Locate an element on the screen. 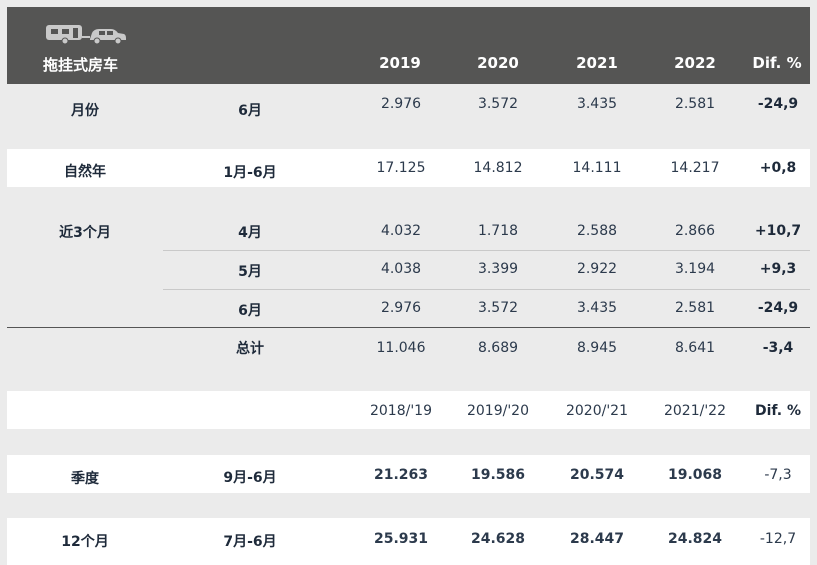 The image size is (817, 565). col-2020: 2020 is located at coordinates (498, 63).